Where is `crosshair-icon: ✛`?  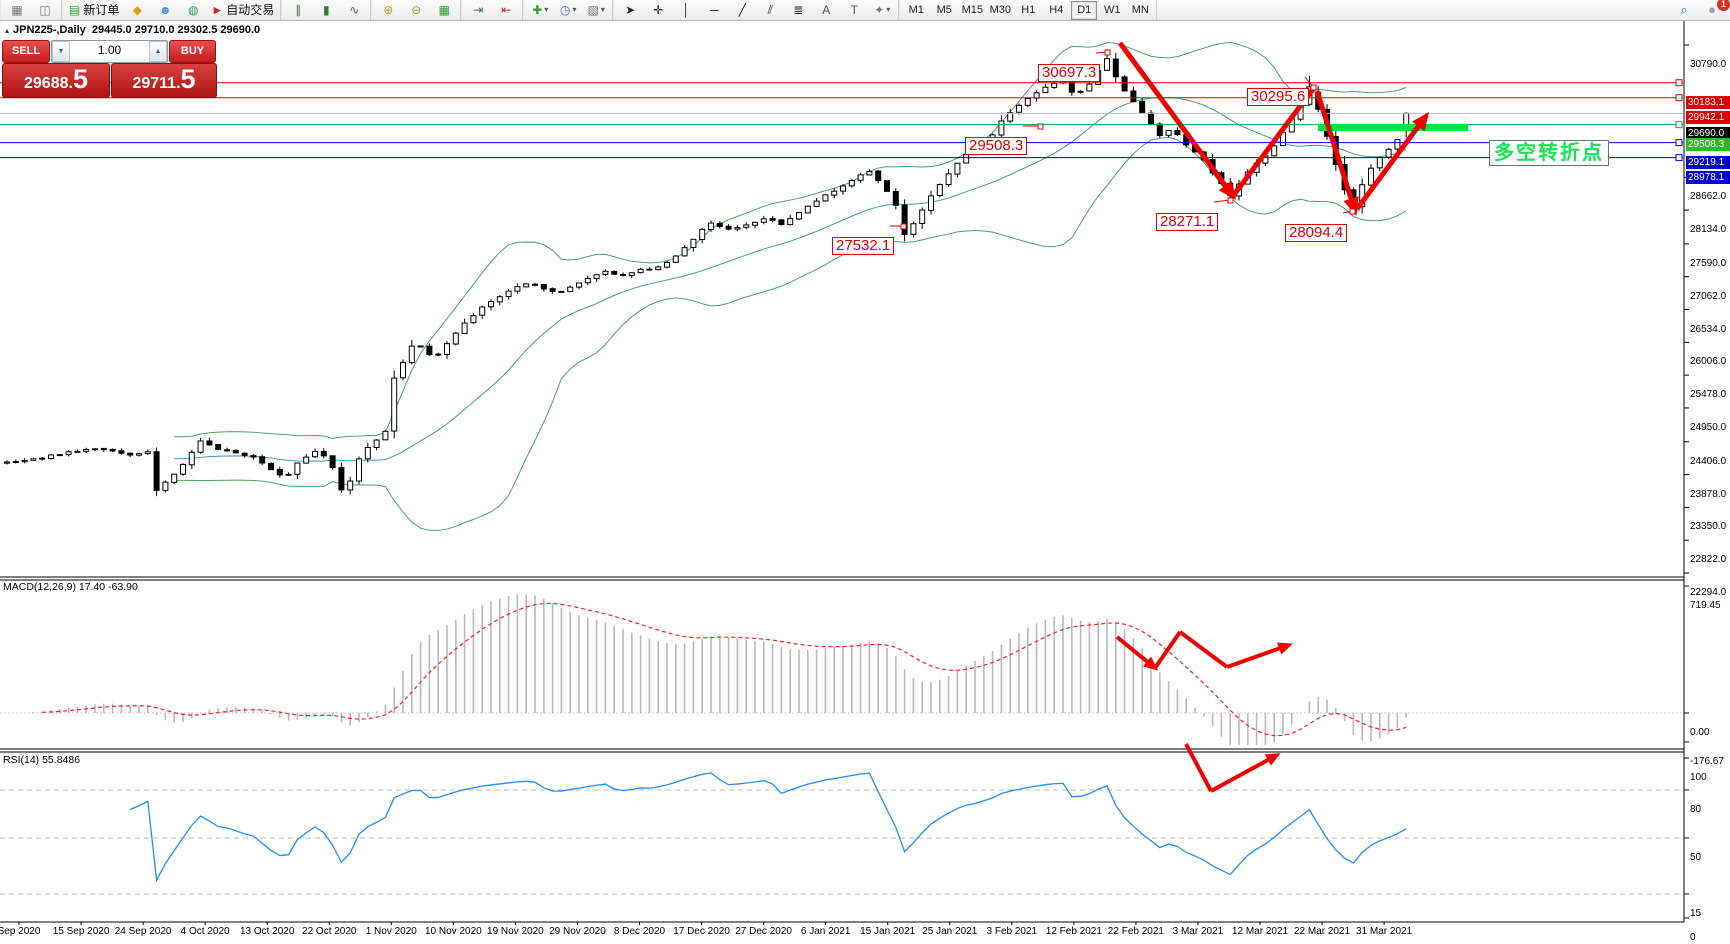 crosshair-icon: ✛ is located at coordinates (658, 10).